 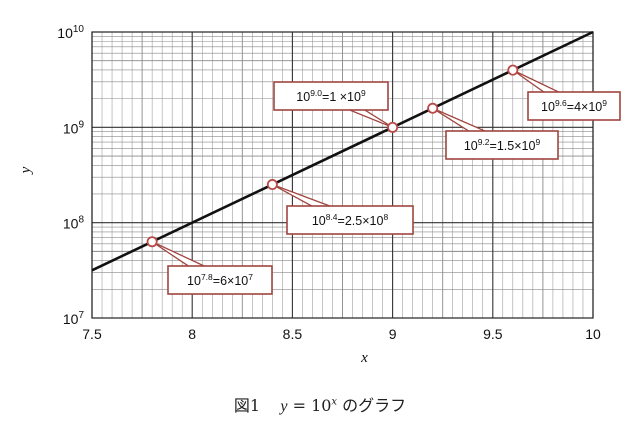 I want to click on data-label: 109.6=4×109, so click(x=574, y=106).